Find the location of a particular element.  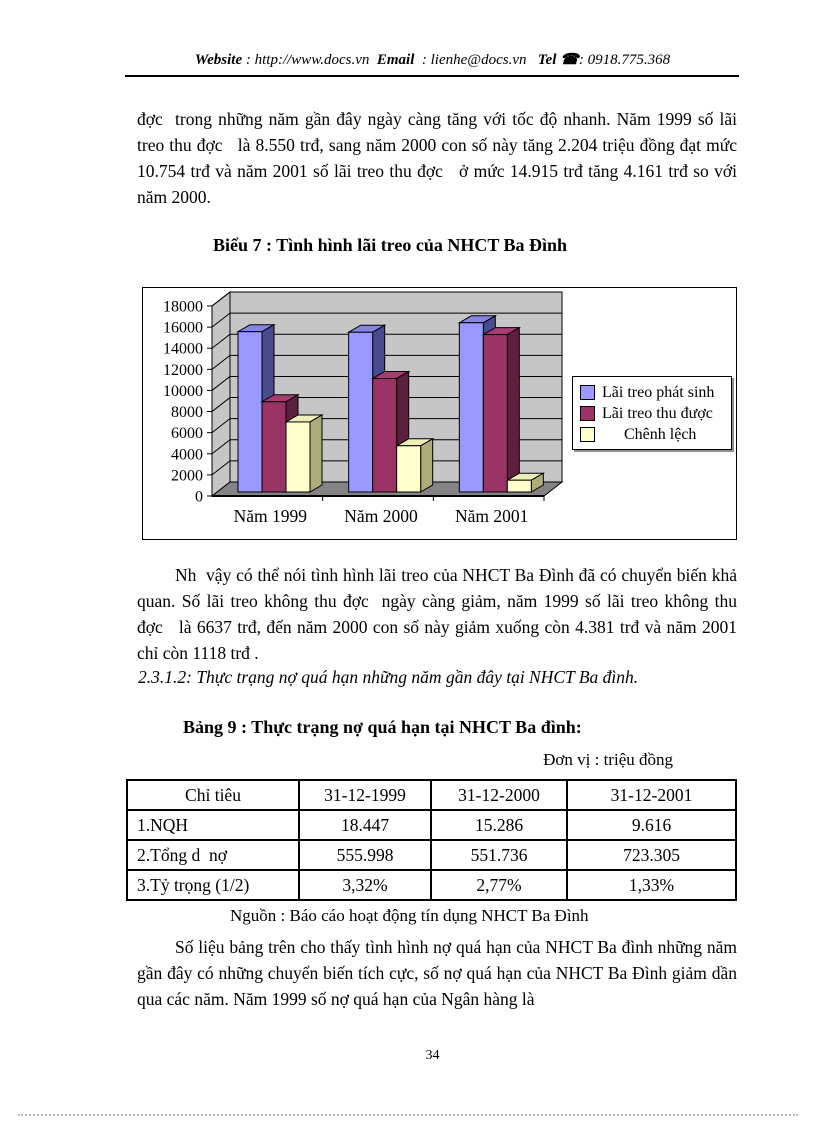

value-cell: 9.616 is located at coordinates (651, 825).